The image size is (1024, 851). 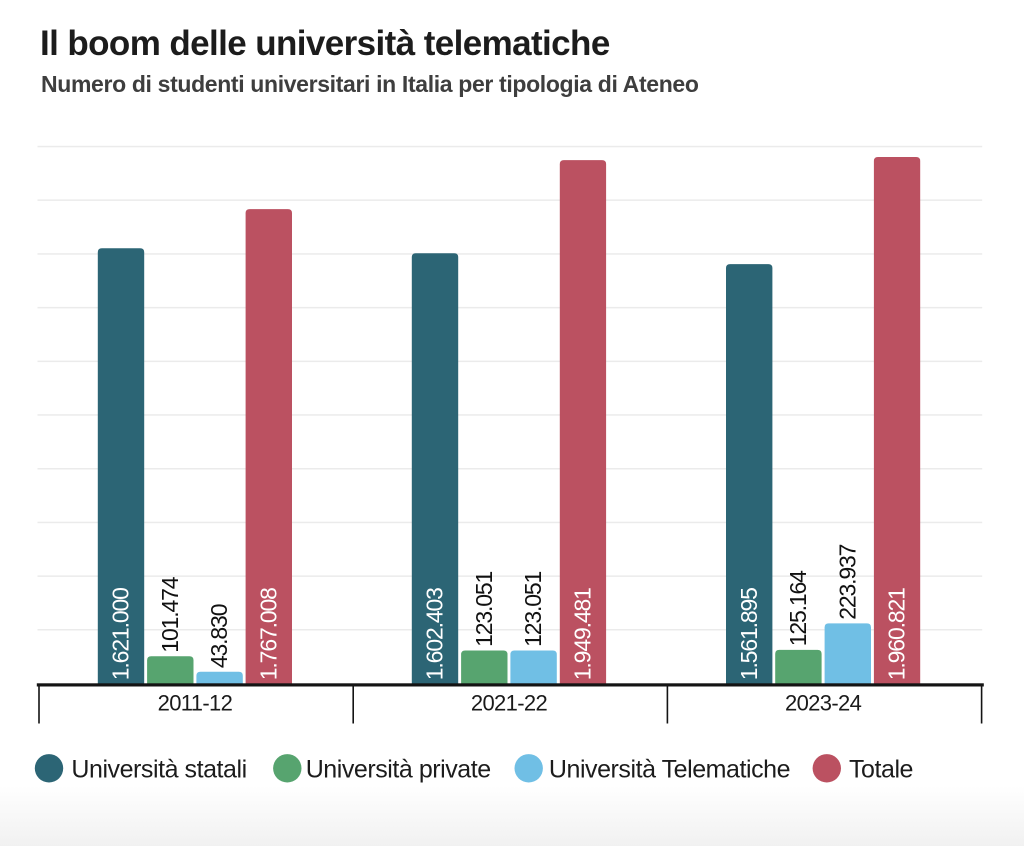 What do you see at coordinates (435, 634) in the screenshot?
I see `svg-text: 1.602.403` at bounding box center [435, 634].